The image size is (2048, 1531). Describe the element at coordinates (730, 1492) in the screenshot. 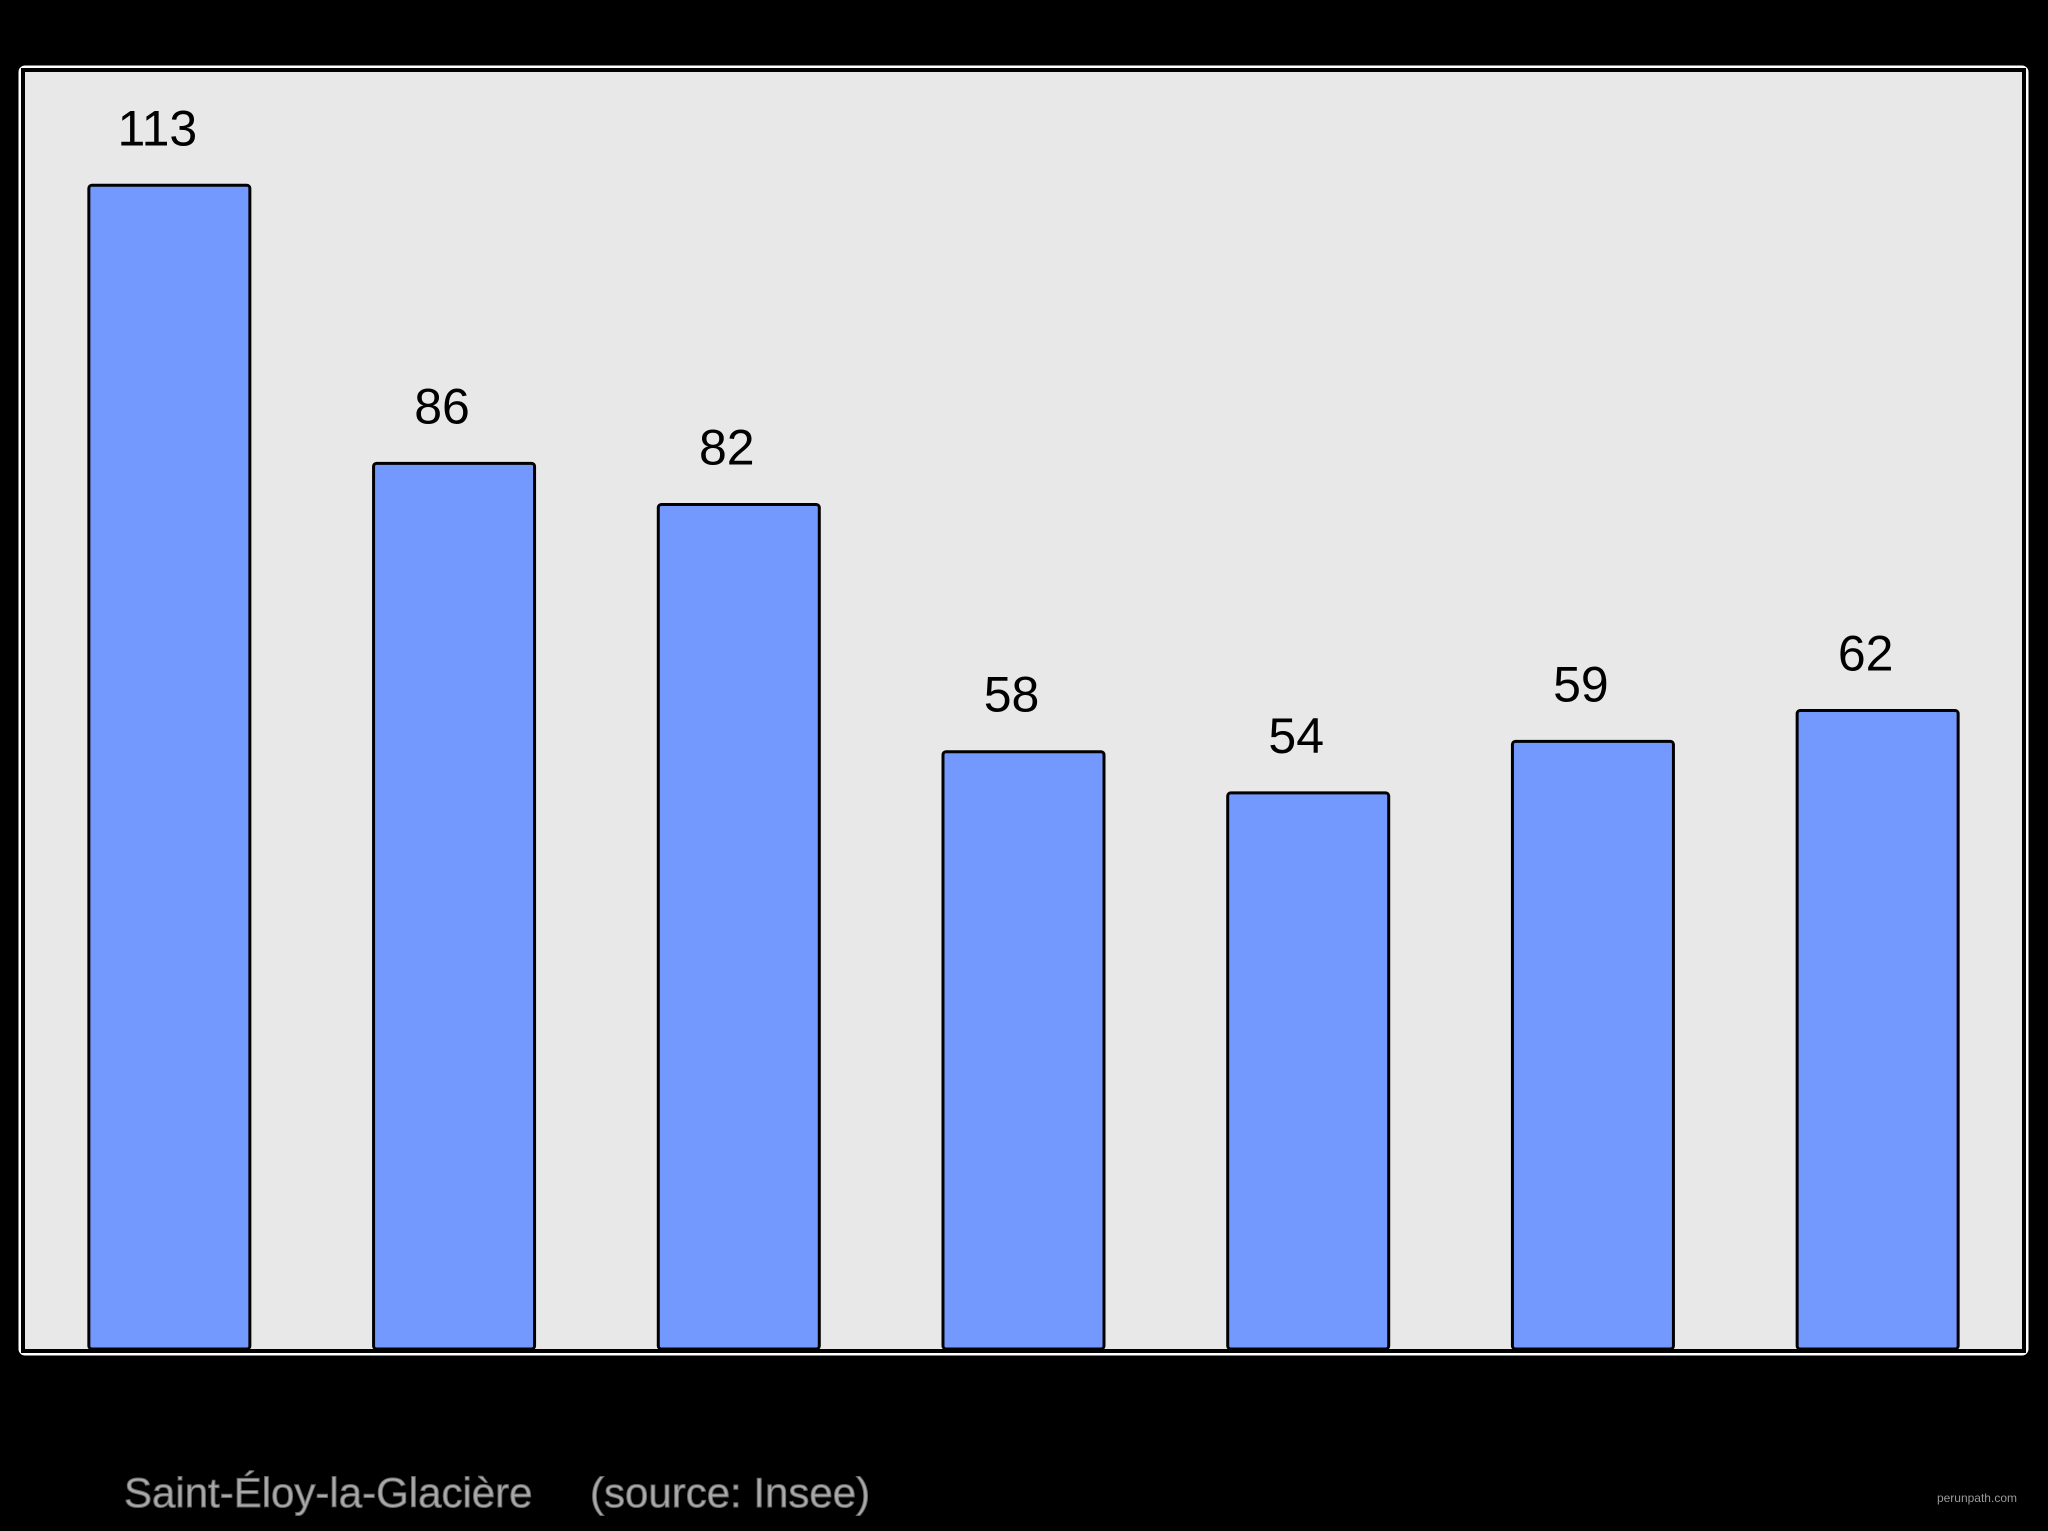

I see `source: (source: Insee)` at that location.